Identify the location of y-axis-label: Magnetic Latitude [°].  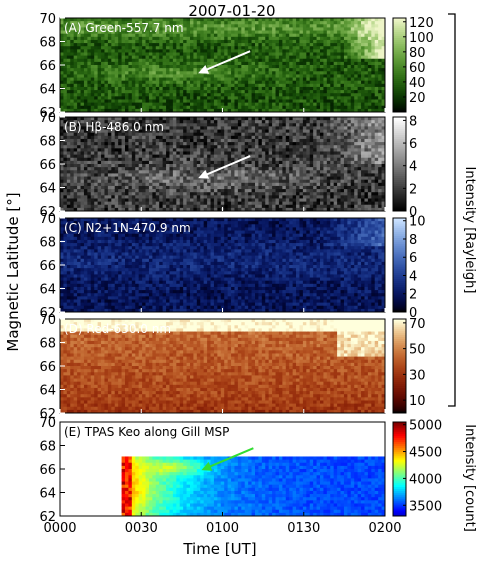
(13, 271).